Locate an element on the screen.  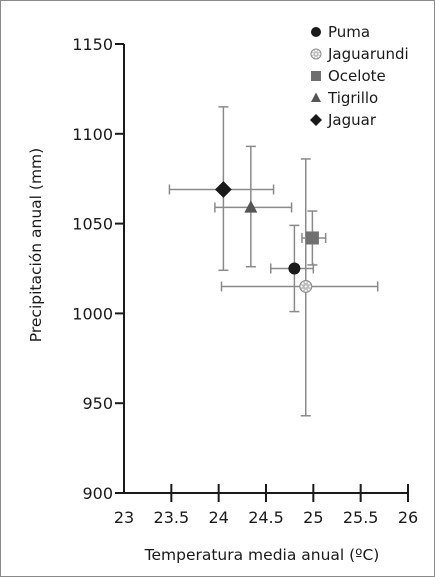
x-tick-label: 23 is located at coordinates (124, 517).